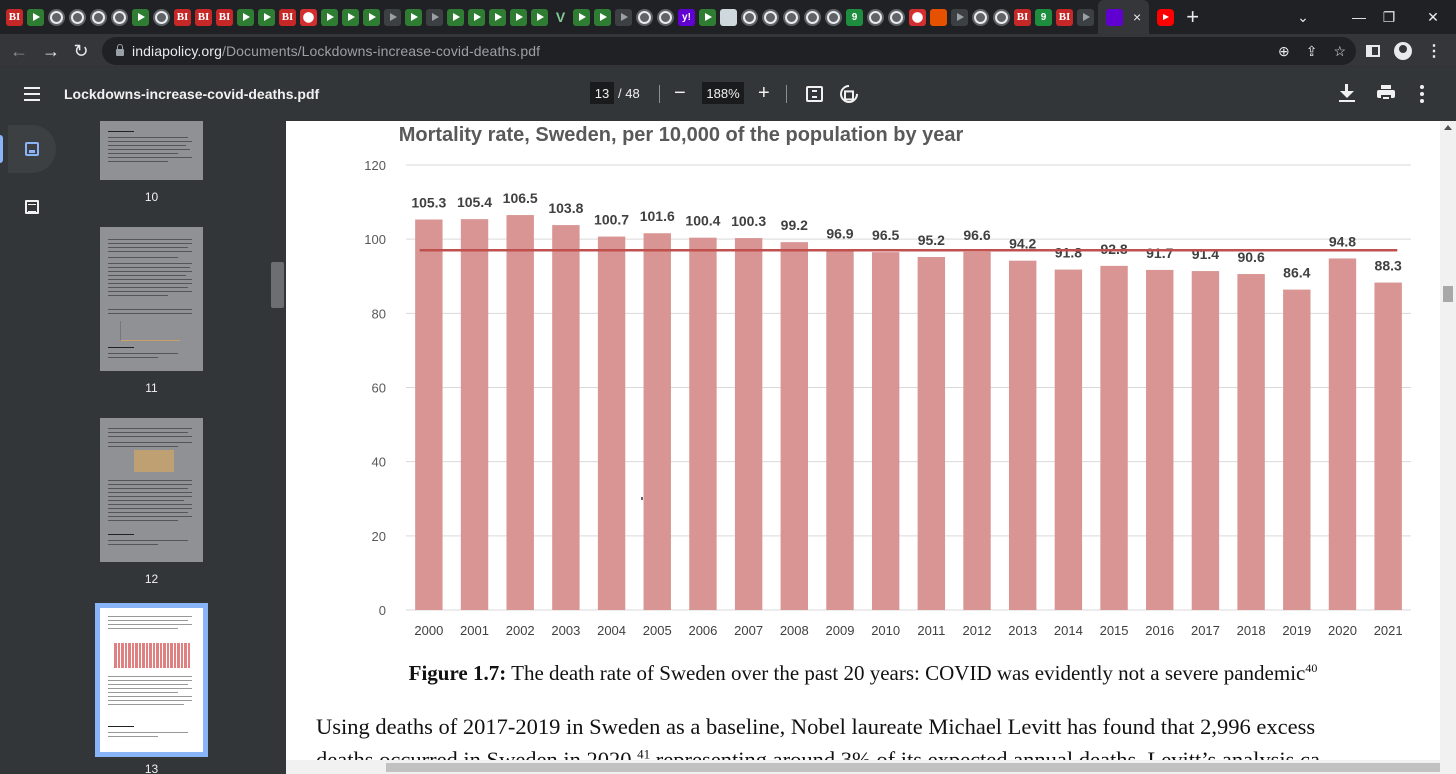 The width and height of the screenshot is (1456, 774). Describe the element at coordinates (28, 149) in the screenshot. I see `thumbnails-view-button` at that location.